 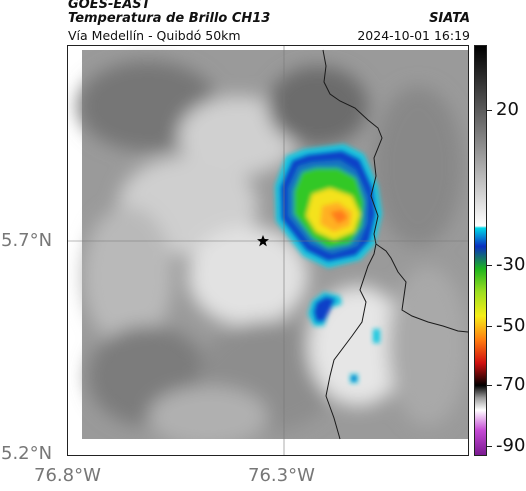 I want to click on colorbar-label: 20, so click(x=507, y=109).